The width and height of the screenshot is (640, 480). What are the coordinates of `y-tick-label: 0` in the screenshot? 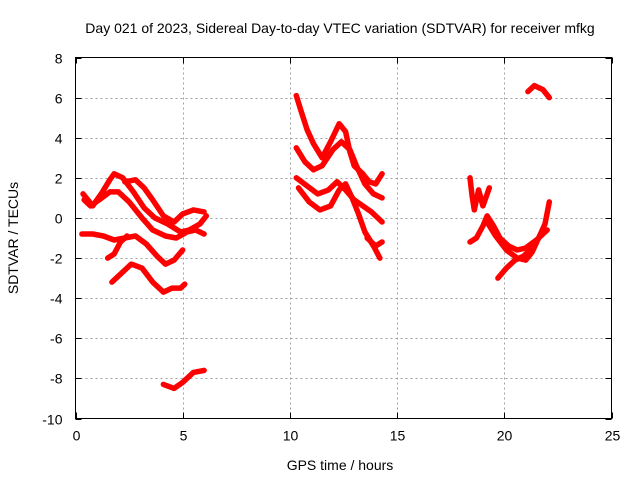 It's located at (59, 219).